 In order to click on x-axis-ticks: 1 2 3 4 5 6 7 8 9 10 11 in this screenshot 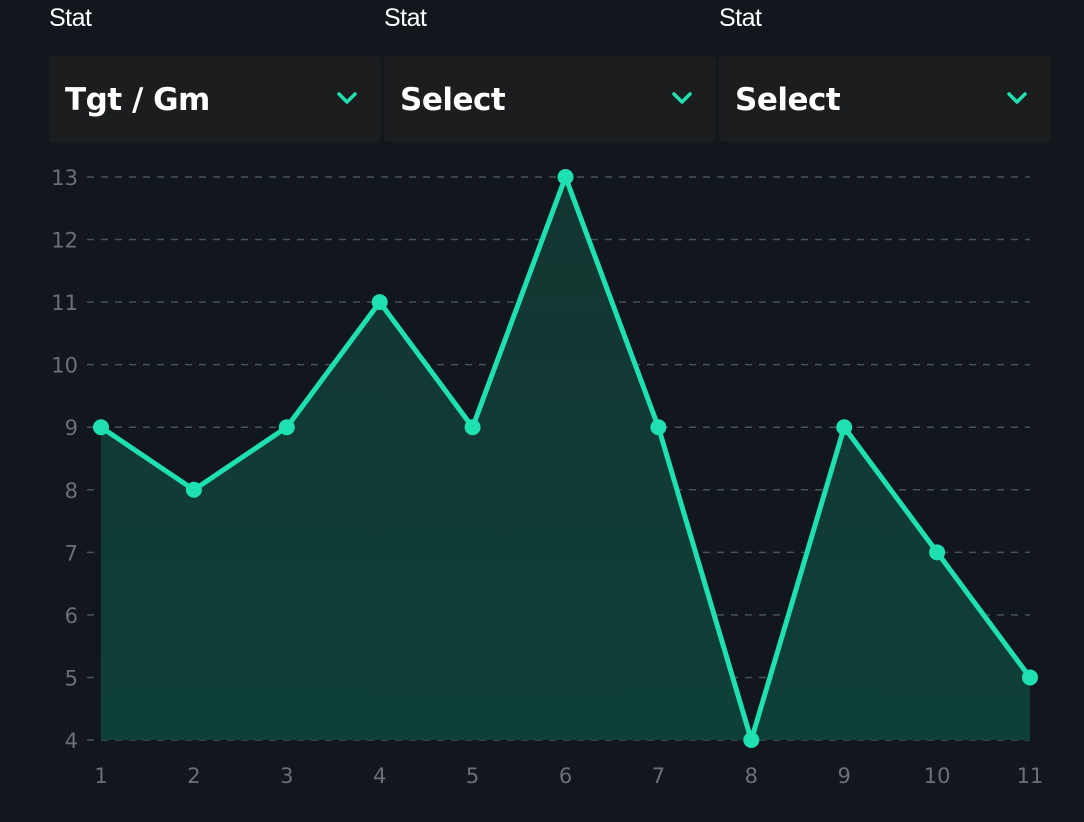, I will do `click(568, 776)`.